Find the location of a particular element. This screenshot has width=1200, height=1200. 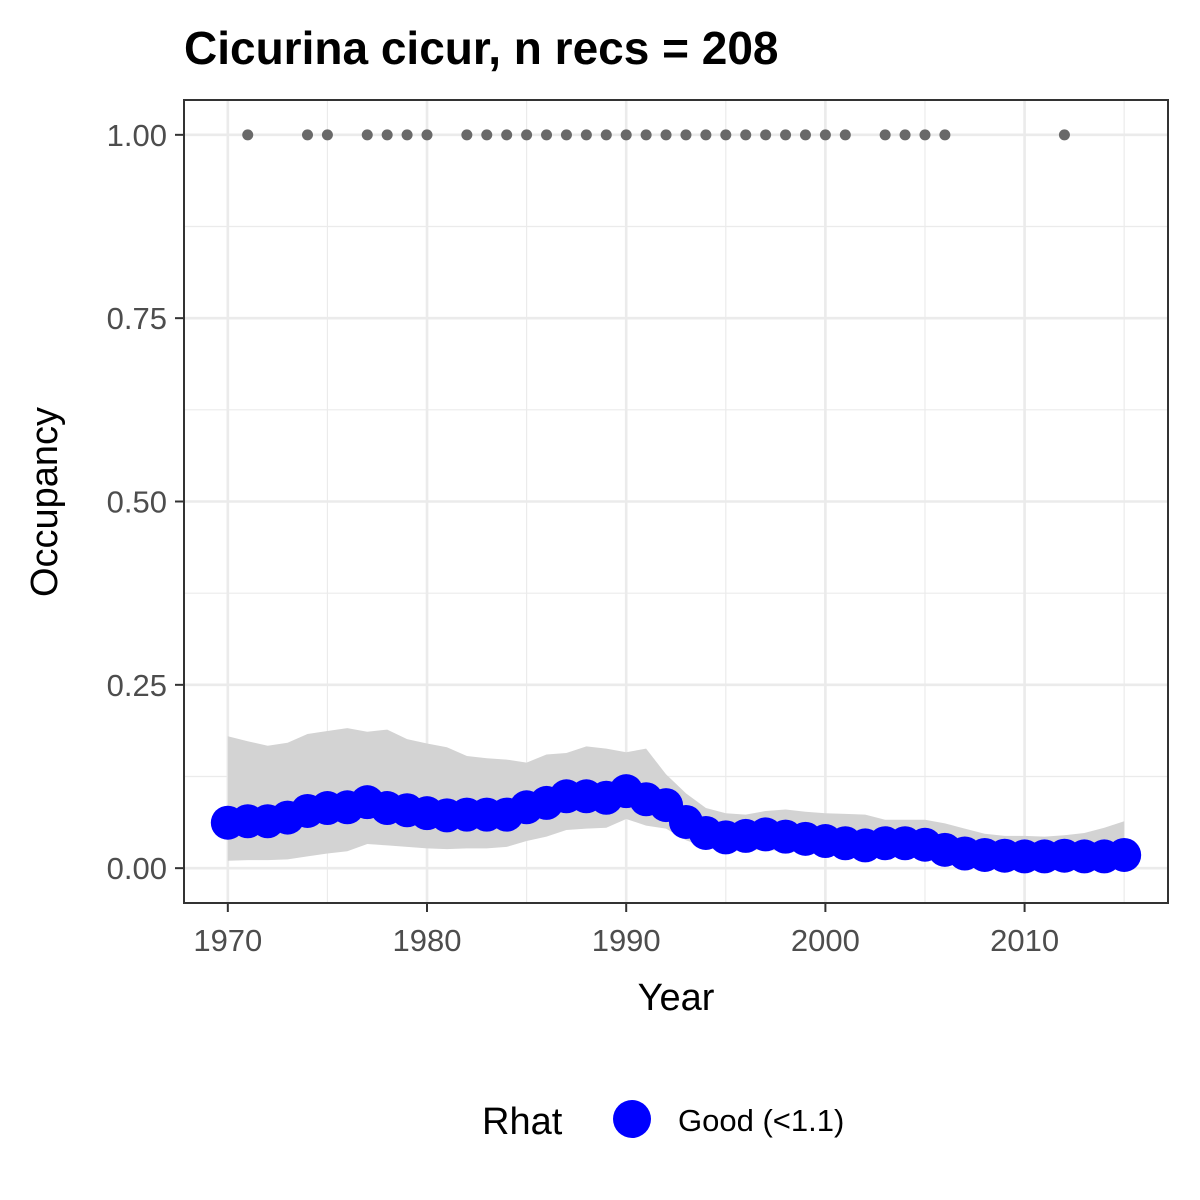

y-axis-title: Occupancy is located at coordinates (45, 502).